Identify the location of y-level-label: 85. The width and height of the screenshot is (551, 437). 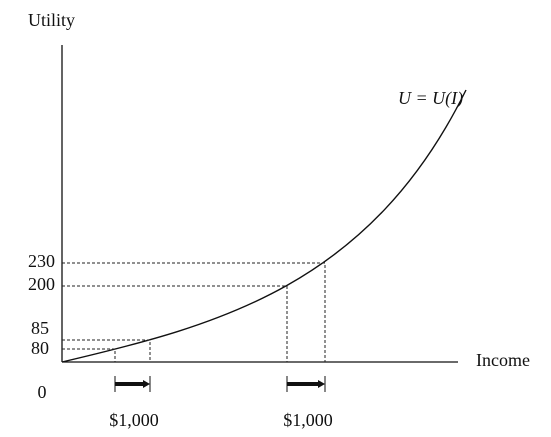
(40, 328).